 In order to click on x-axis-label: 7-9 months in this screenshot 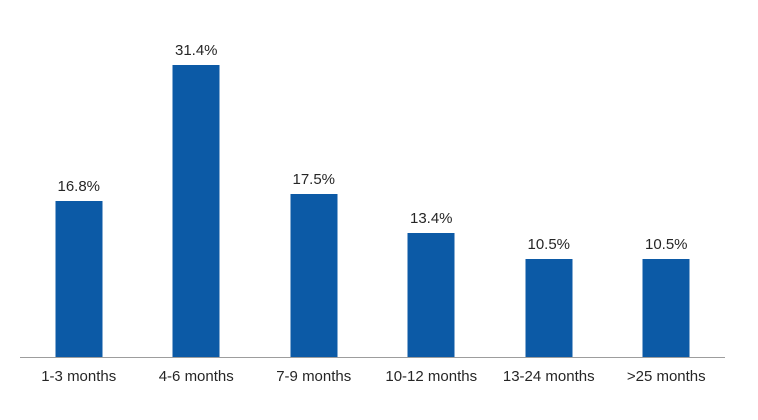, I will do `click(314, 376)`.